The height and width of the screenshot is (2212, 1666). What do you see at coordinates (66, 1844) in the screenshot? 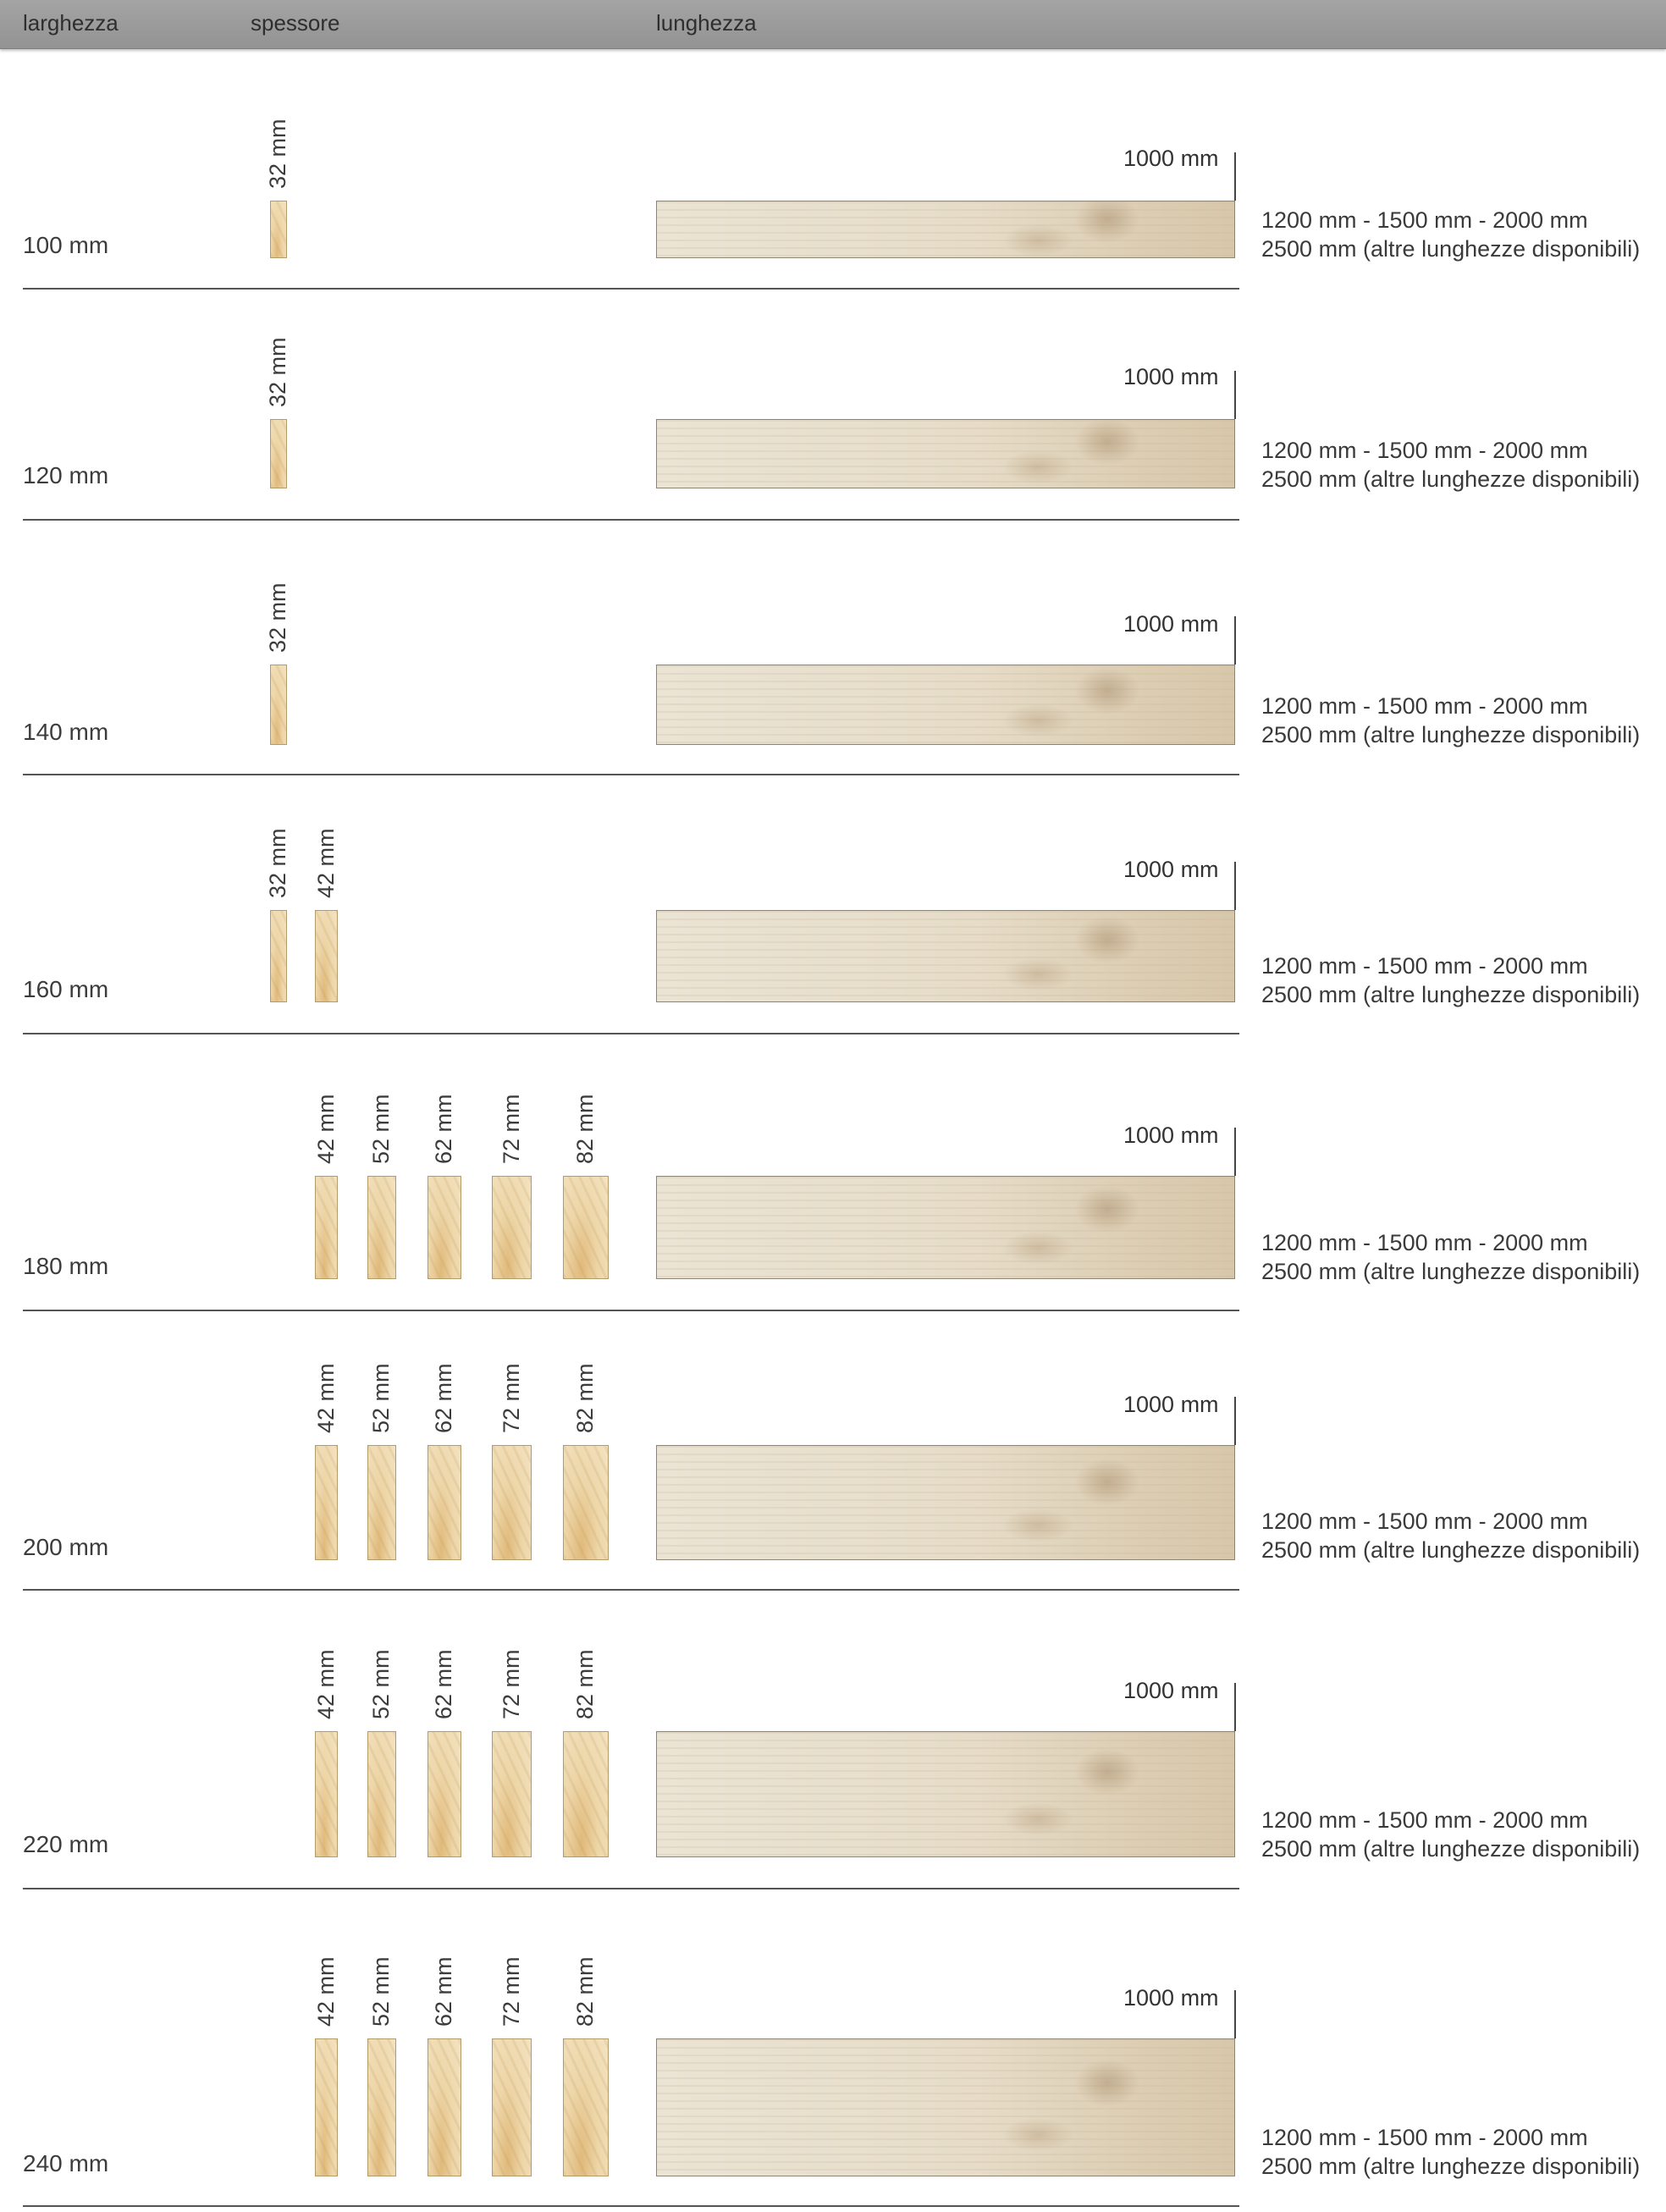
I see `width-label: 220 mm` at bounding box center [66, 1844].